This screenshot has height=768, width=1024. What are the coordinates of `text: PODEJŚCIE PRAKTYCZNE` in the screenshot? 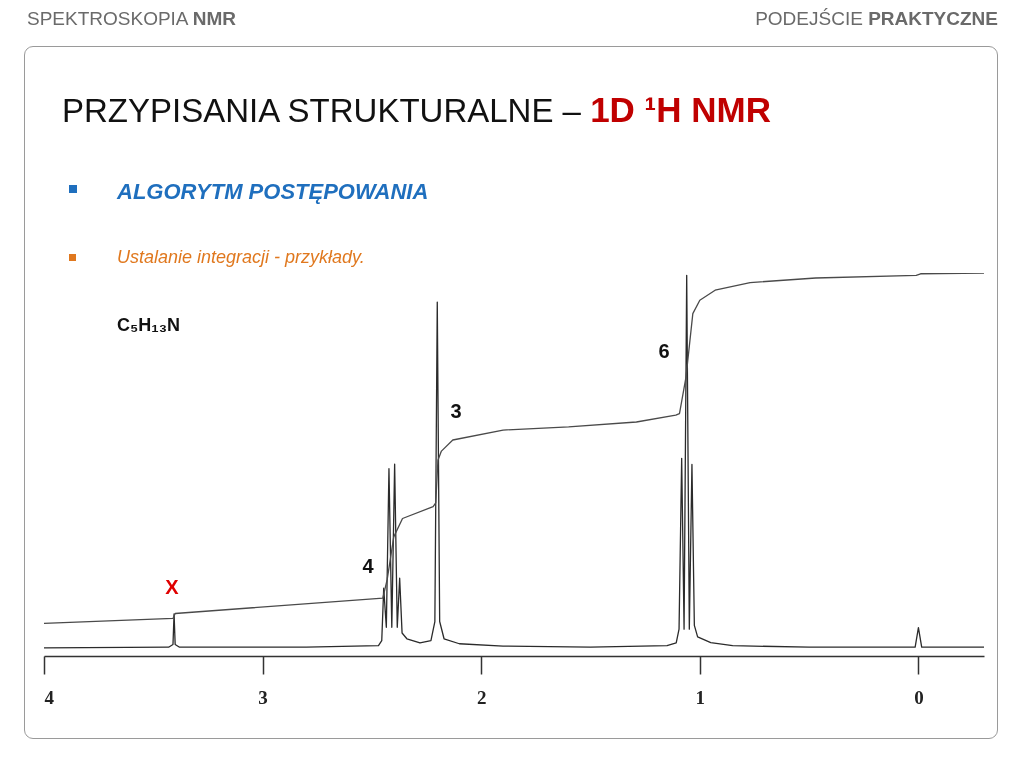 It's located at (876, 19).